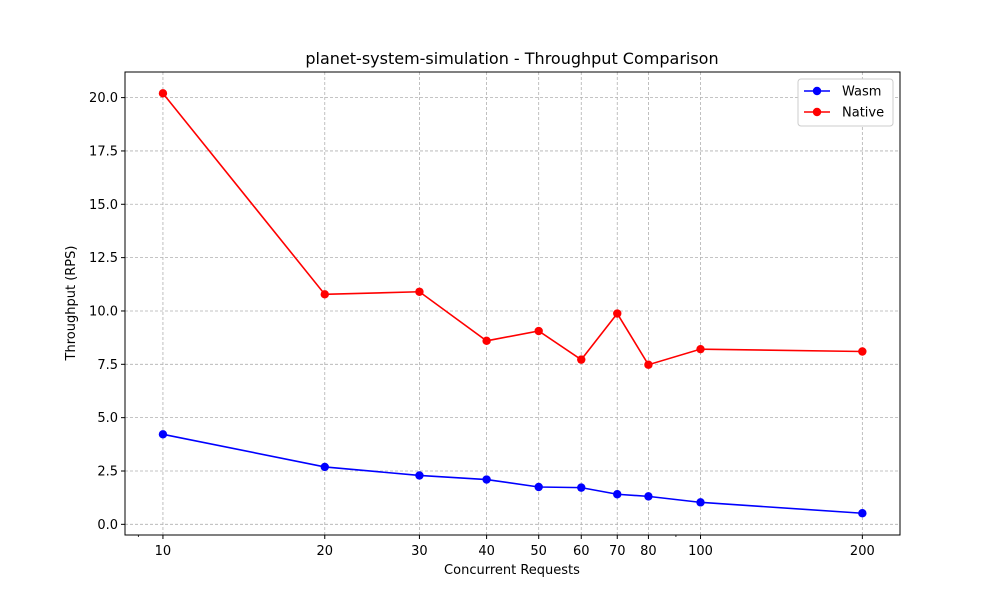 Image resolution: width=1000 pixels, height=600 pixels. Describe the element at coordinates (107, 418) in the screenshot. I see `y-tick-label: 5.0` at that location.